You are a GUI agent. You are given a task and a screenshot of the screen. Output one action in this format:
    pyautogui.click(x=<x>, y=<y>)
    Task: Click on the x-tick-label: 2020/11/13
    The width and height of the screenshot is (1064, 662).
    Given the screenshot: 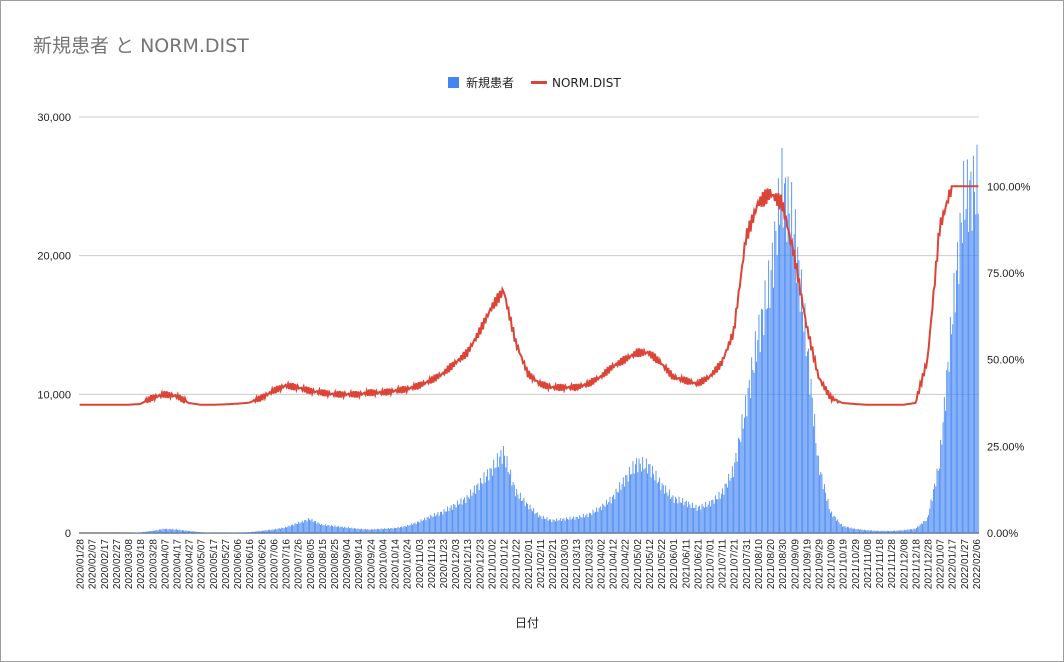 What is the action you would take?
    pyautogui.click(x=432, y=564)
    